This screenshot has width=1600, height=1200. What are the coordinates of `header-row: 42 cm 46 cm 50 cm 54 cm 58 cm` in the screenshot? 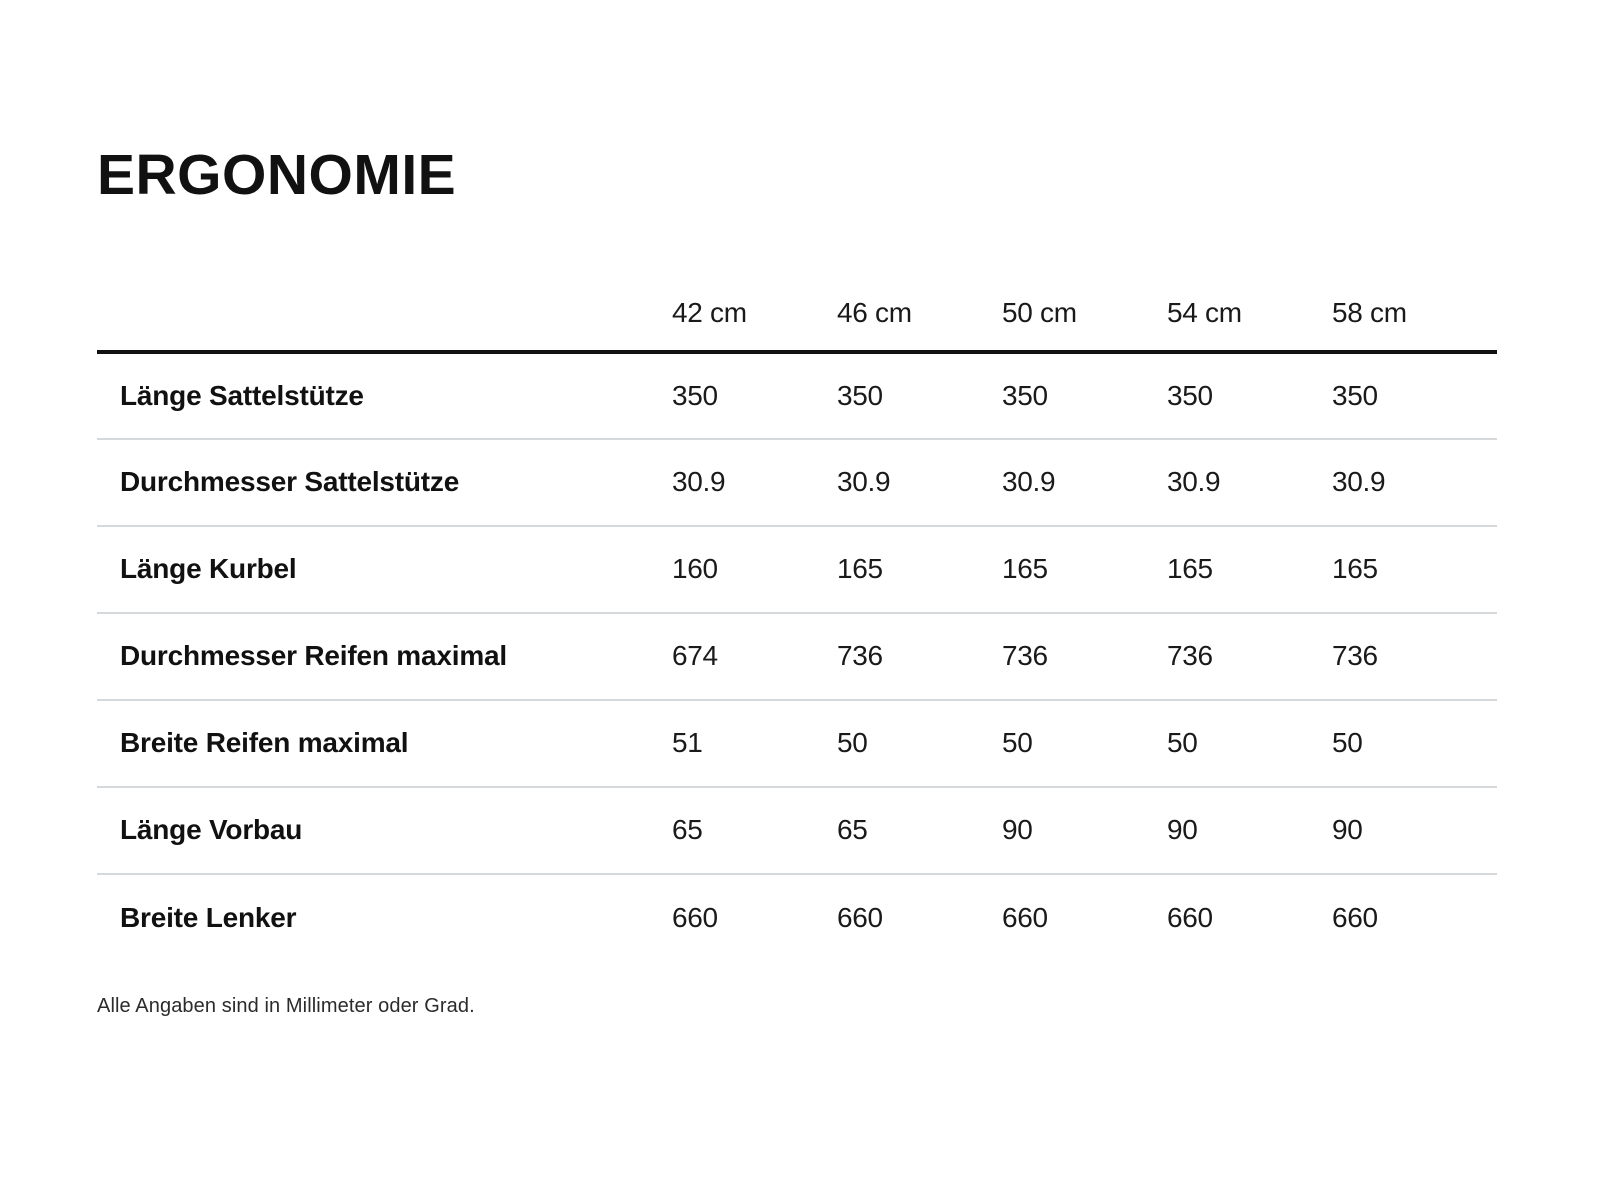 It's located at (797, 314).